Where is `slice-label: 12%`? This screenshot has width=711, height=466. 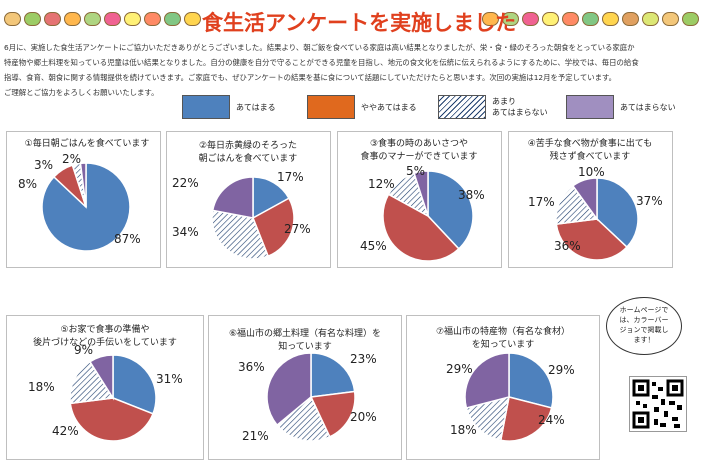 slice-label: 12% is located at coordinates (381, 184).